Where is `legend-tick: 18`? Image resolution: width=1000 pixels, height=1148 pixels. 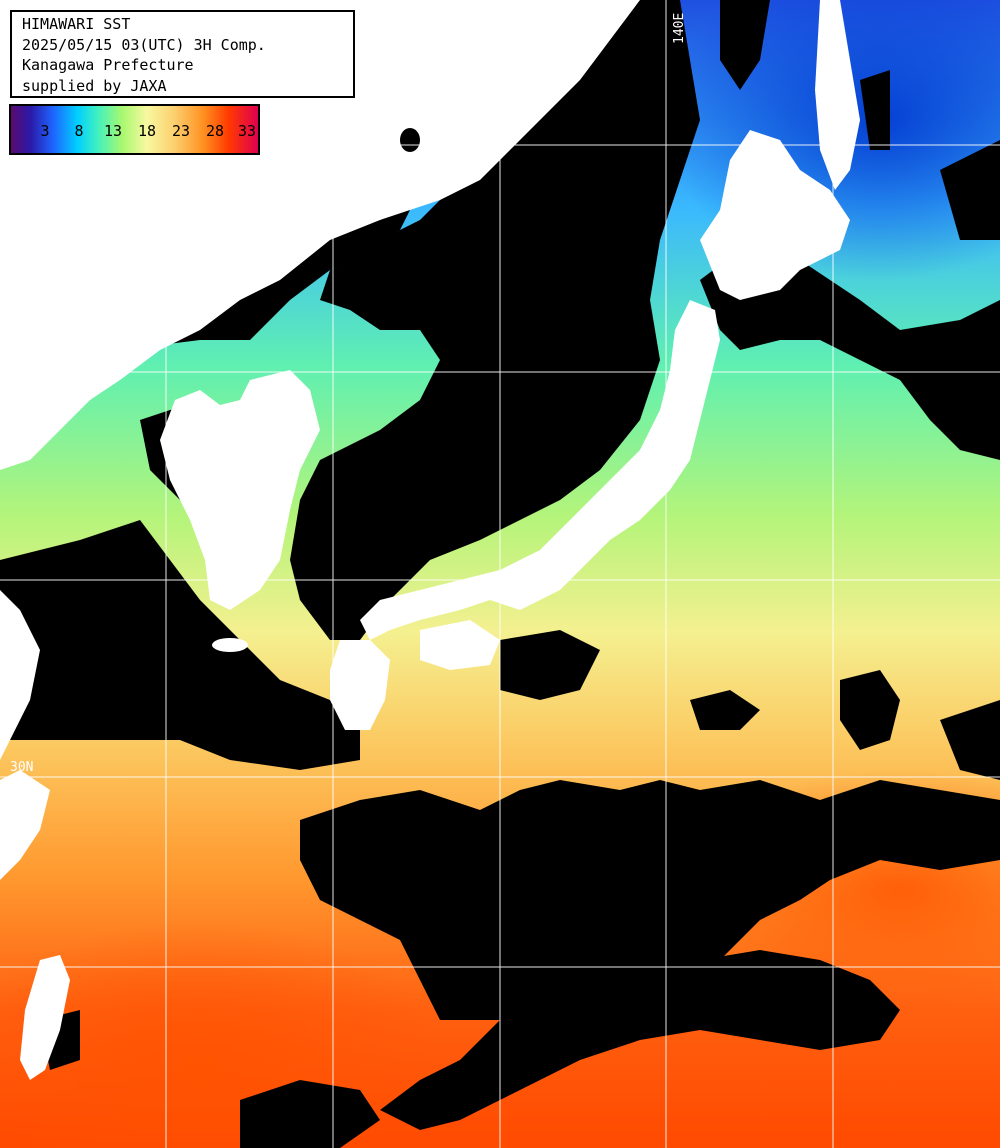
legend-tick: 18 is located at coordinates (147, 131).